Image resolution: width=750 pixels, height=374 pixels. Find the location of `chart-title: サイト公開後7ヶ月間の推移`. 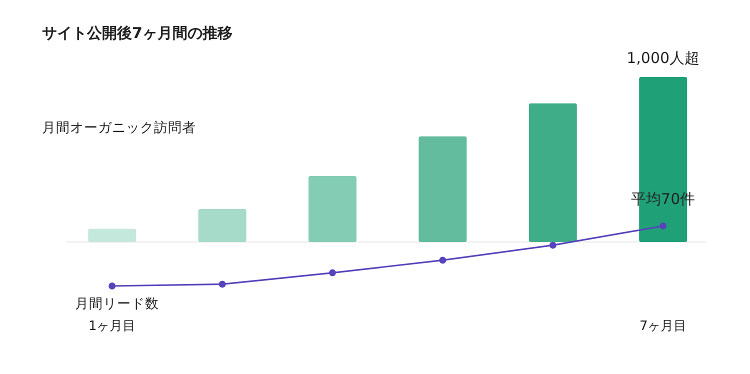

chart-title: サイト公開後7ヶ月間の推移 is located at coordinates (137, 33).